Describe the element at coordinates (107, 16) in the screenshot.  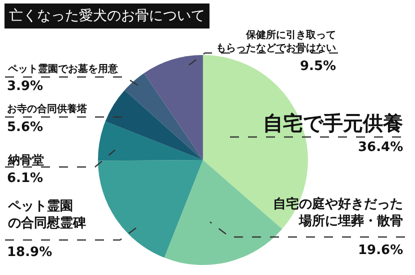
I see `chart-title: 亡くなった愛犬のお骨について` at that location.